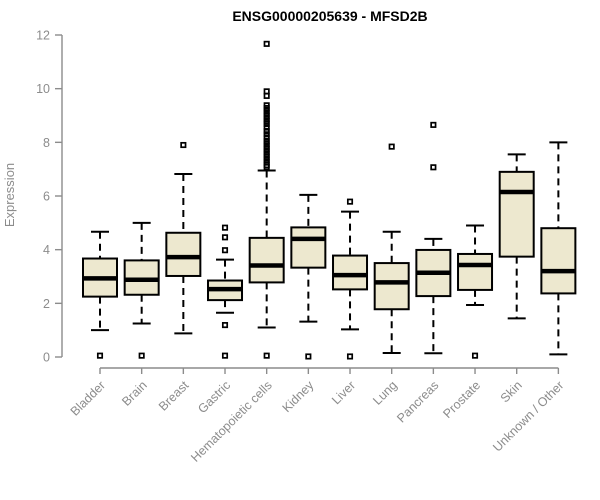  What do you see at coordinates (88, 398) in the screenshot?
I see `x-tick-label: Bladder` at bounding box center [88, 398].